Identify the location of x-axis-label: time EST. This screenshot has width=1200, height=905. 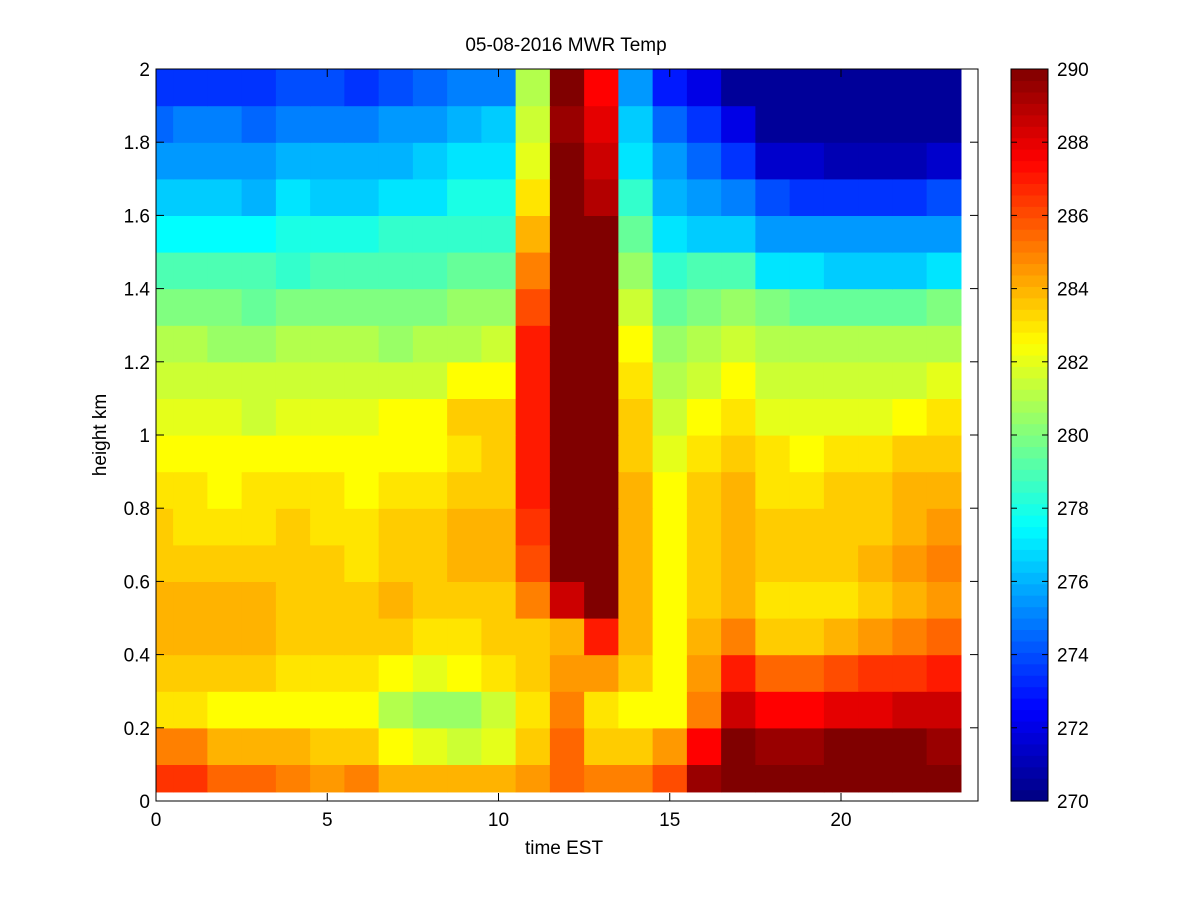
(564, 848).